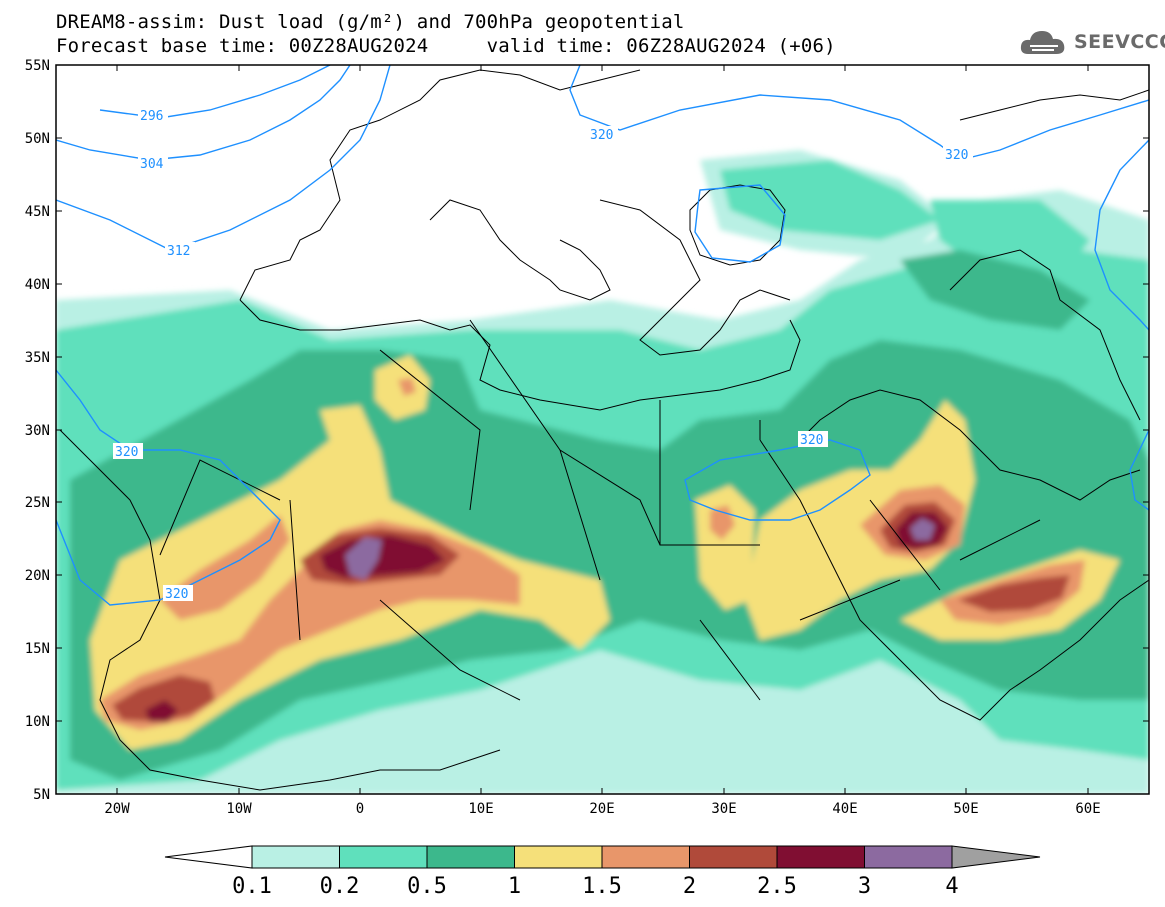  I want to click on colorbar-over-arrow, so click(996, 857).